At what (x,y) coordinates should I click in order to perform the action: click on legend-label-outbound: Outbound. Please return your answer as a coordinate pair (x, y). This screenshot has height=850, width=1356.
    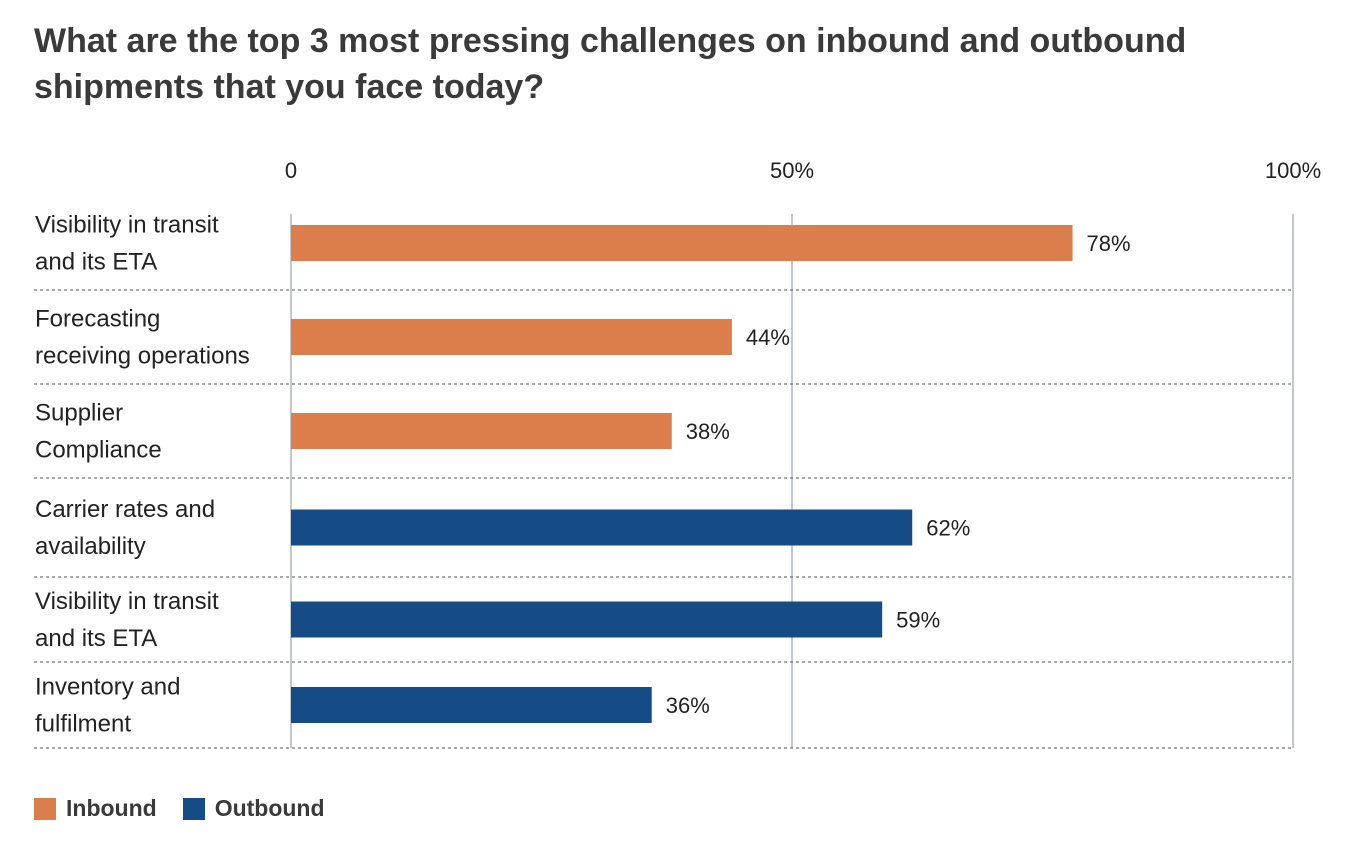
    Looking at the image, I should click on (269, 808).